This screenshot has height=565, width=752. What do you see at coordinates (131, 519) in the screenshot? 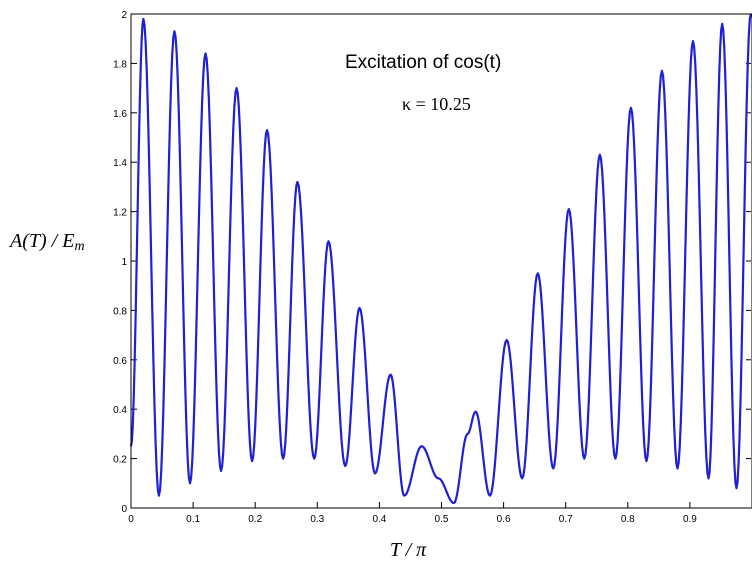
I see `x-tick-label: 0` at bounding box center [131, 519].